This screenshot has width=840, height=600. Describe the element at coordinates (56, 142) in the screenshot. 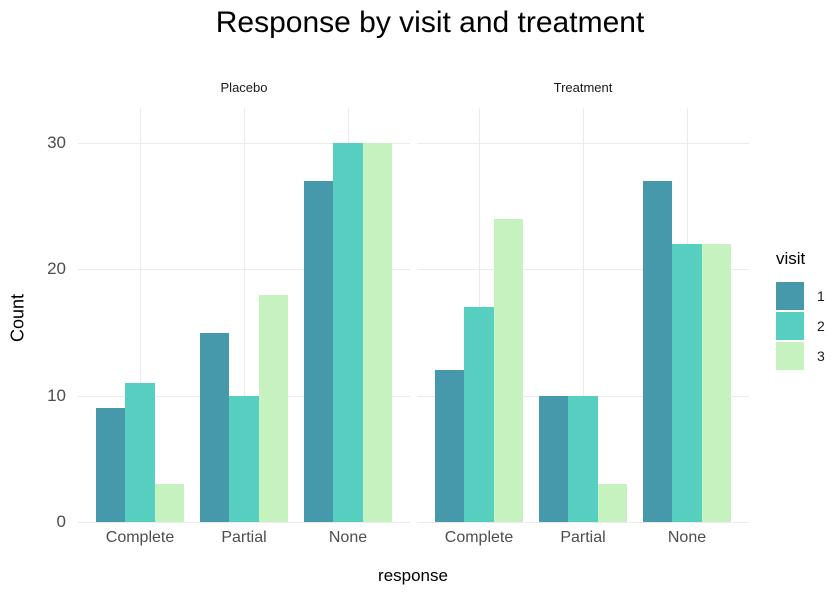

I see `y-tick-label-30: 30` at that location.